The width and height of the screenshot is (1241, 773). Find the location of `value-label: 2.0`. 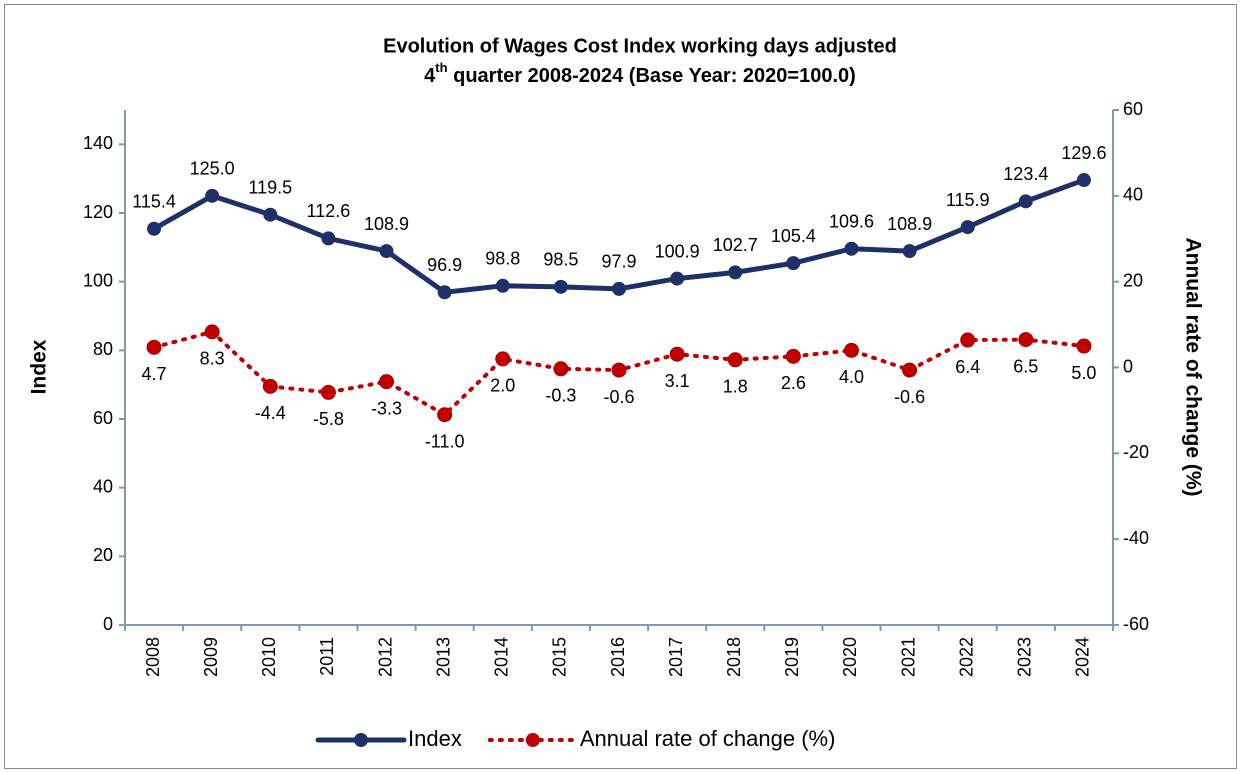

value-label: 2.0 is located at coordinates (502, 386).